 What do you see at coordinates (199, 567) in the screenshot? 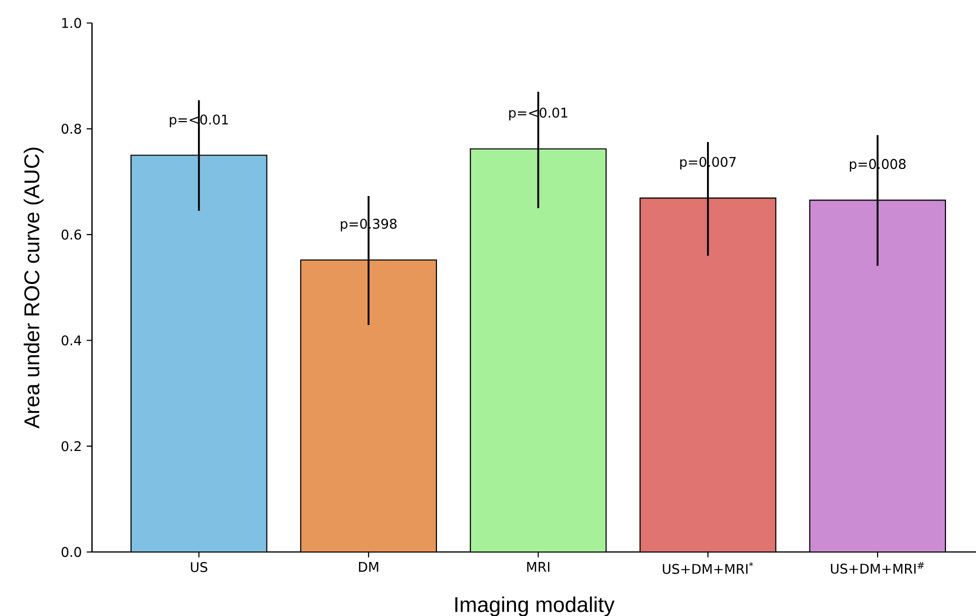
I see `x-tick-label: US` at bounding box center [199, 567].